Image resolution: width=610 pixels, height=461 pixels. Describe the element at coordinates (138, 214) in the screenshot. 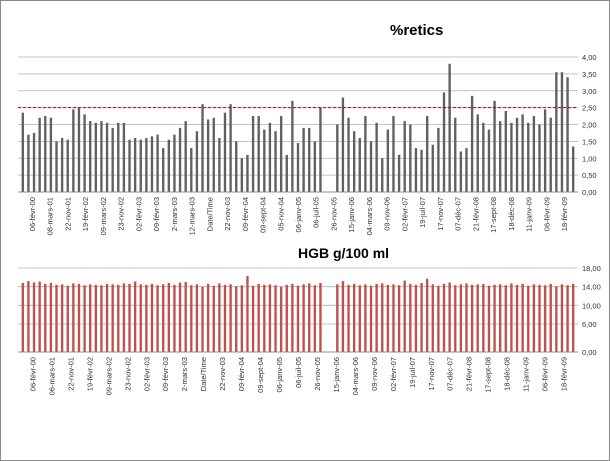

I see `xtick-label-0-6: 02-févr-03` at that location.